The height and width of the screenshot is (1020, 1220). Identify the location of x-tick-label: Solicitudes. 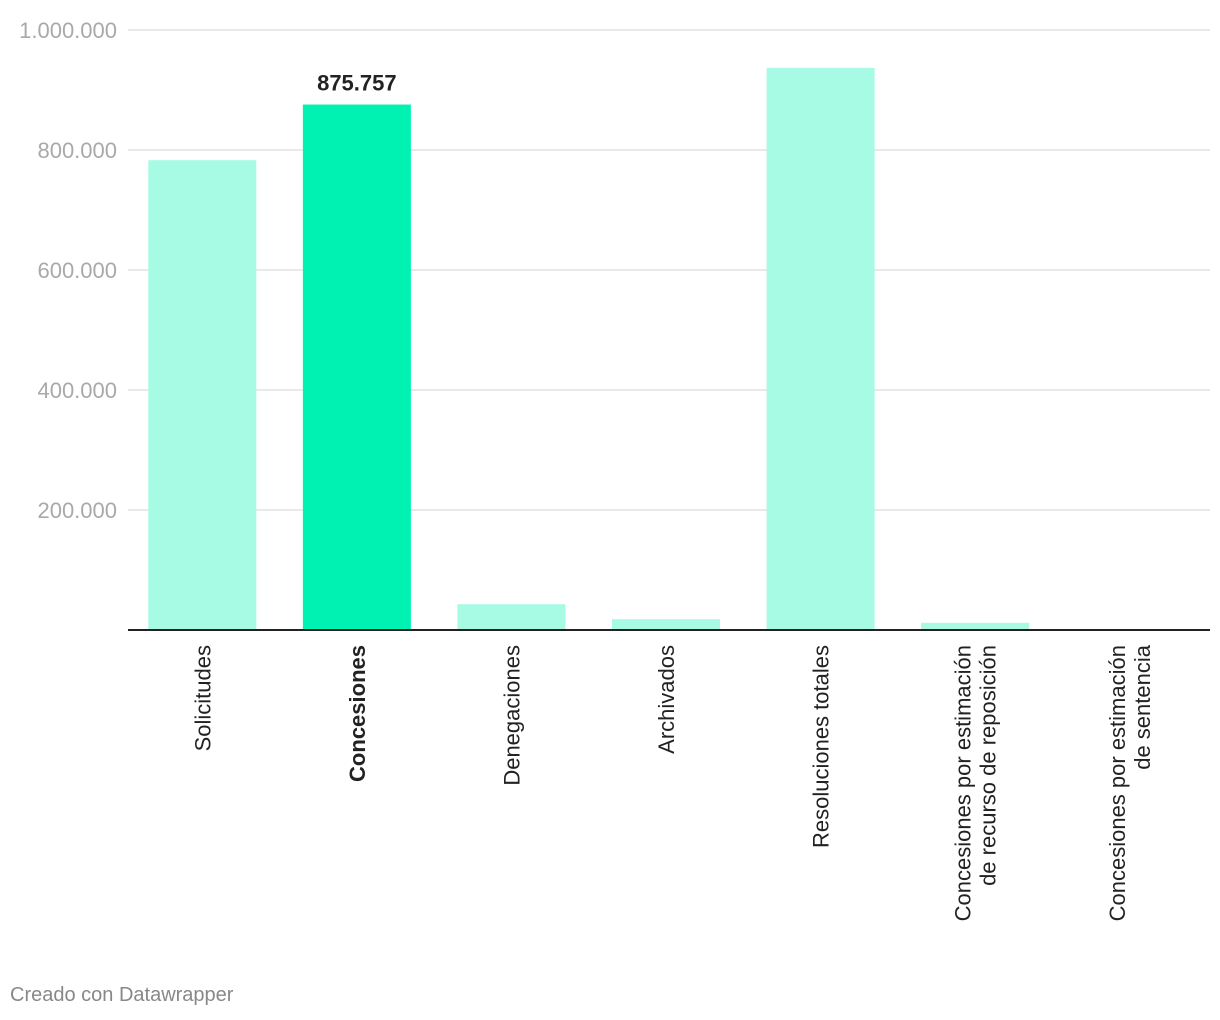
(202, 698).